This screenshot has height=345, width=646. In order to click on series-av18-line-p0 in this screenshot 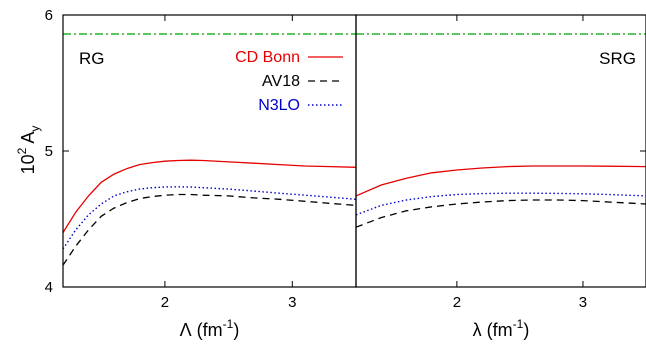, I will do `click(209, 229)`.